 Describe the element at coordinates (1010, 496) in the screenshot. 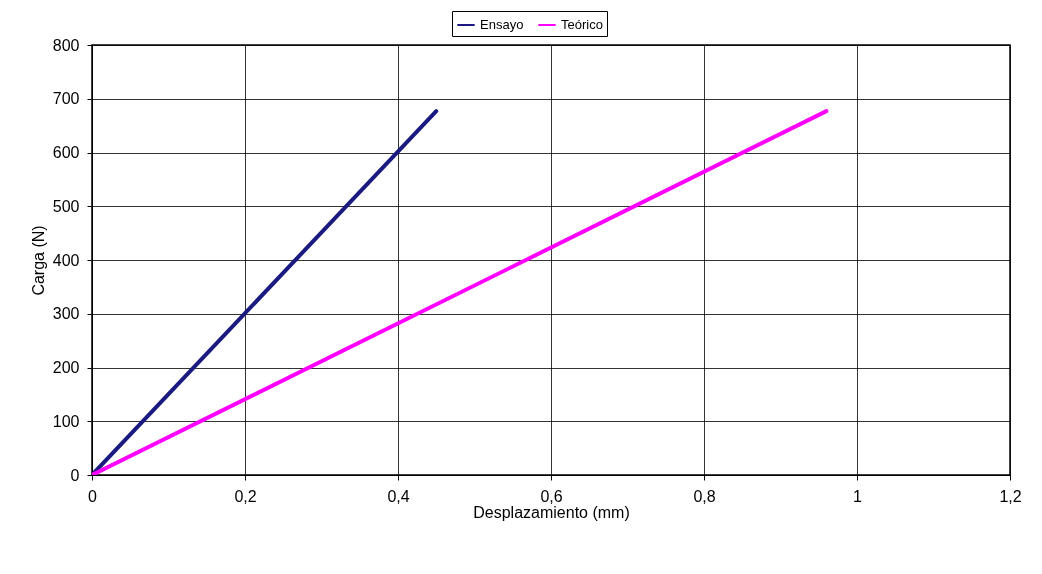

I see `x-tick-label: 1,2` at that location.